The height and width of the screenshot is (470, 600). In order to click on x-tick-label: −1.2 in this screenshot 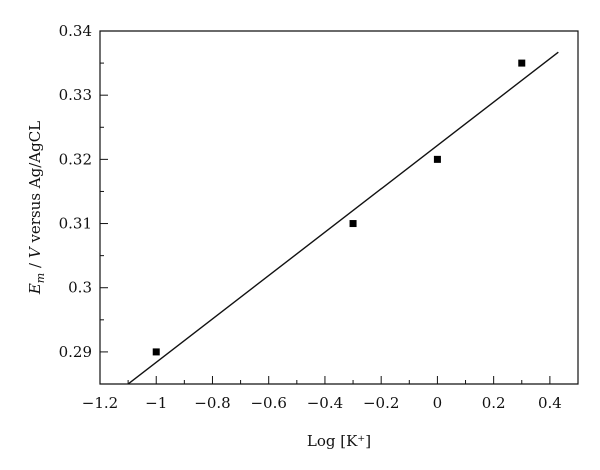, I will do `click(100, 403)`.